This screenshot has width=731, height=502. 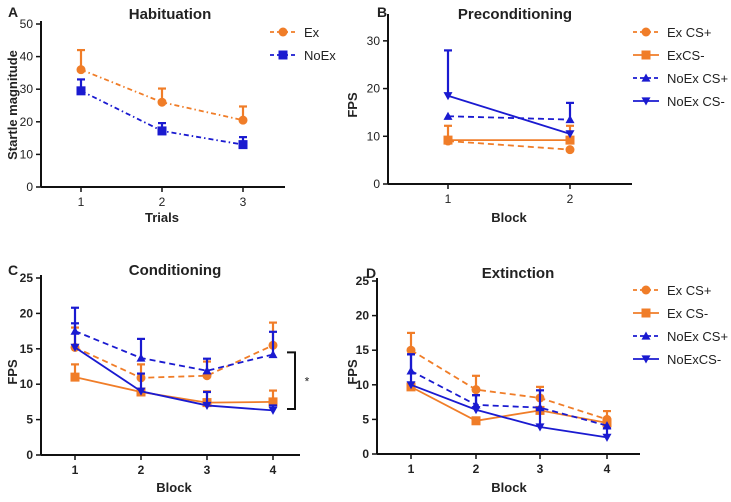 What do you see at coordinates (374, 41) in the screenshot?
I see `y-tick-label: 30` at bounding box center [374, 41].